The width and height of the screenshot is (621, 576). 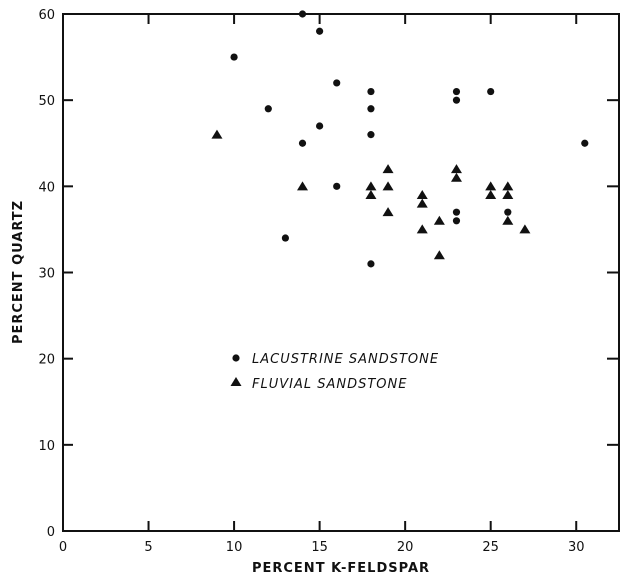 What do you see at coordinates (46, 187) in the screenshot?
I see `y-tick-label: 40` at bounding box center [46, 187].